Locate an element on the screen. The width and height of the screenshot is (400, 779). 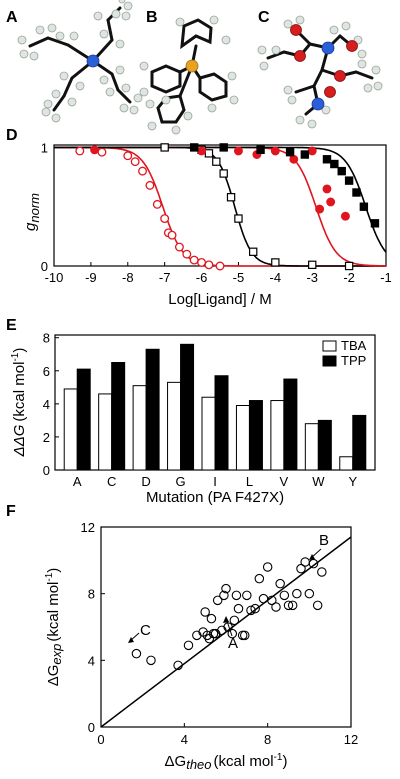
annotation-c: C is located at coordinates (145, 630).